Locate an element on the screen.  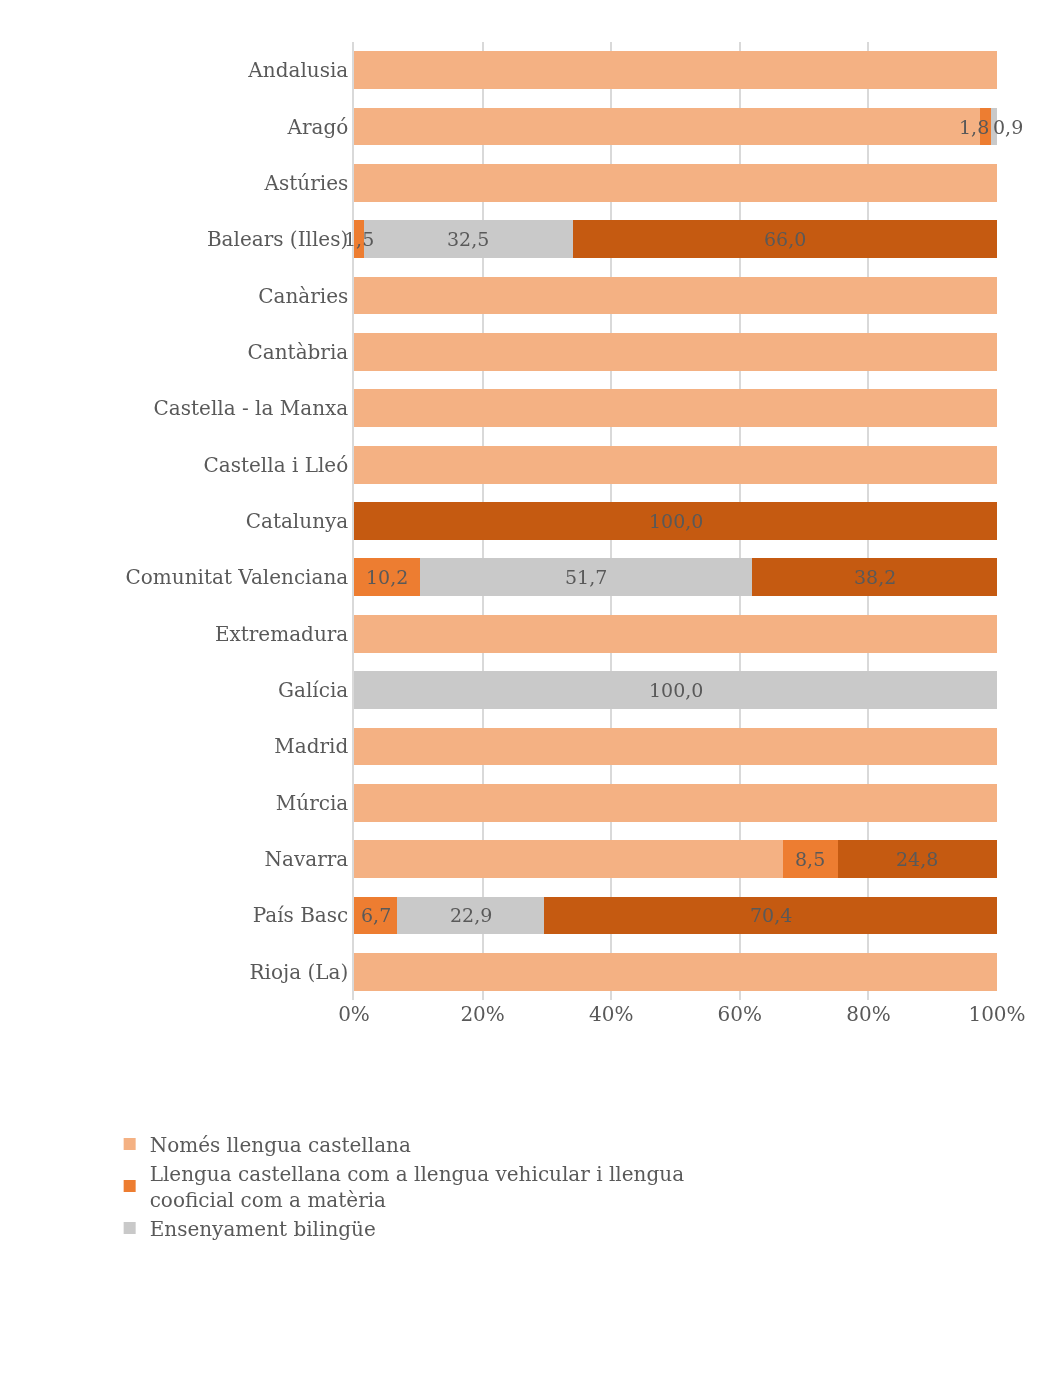
legend-label: Llengua castellana com a llengua vehicular i llengua cooficial com a matèria is located at coordinates (417, 1186).